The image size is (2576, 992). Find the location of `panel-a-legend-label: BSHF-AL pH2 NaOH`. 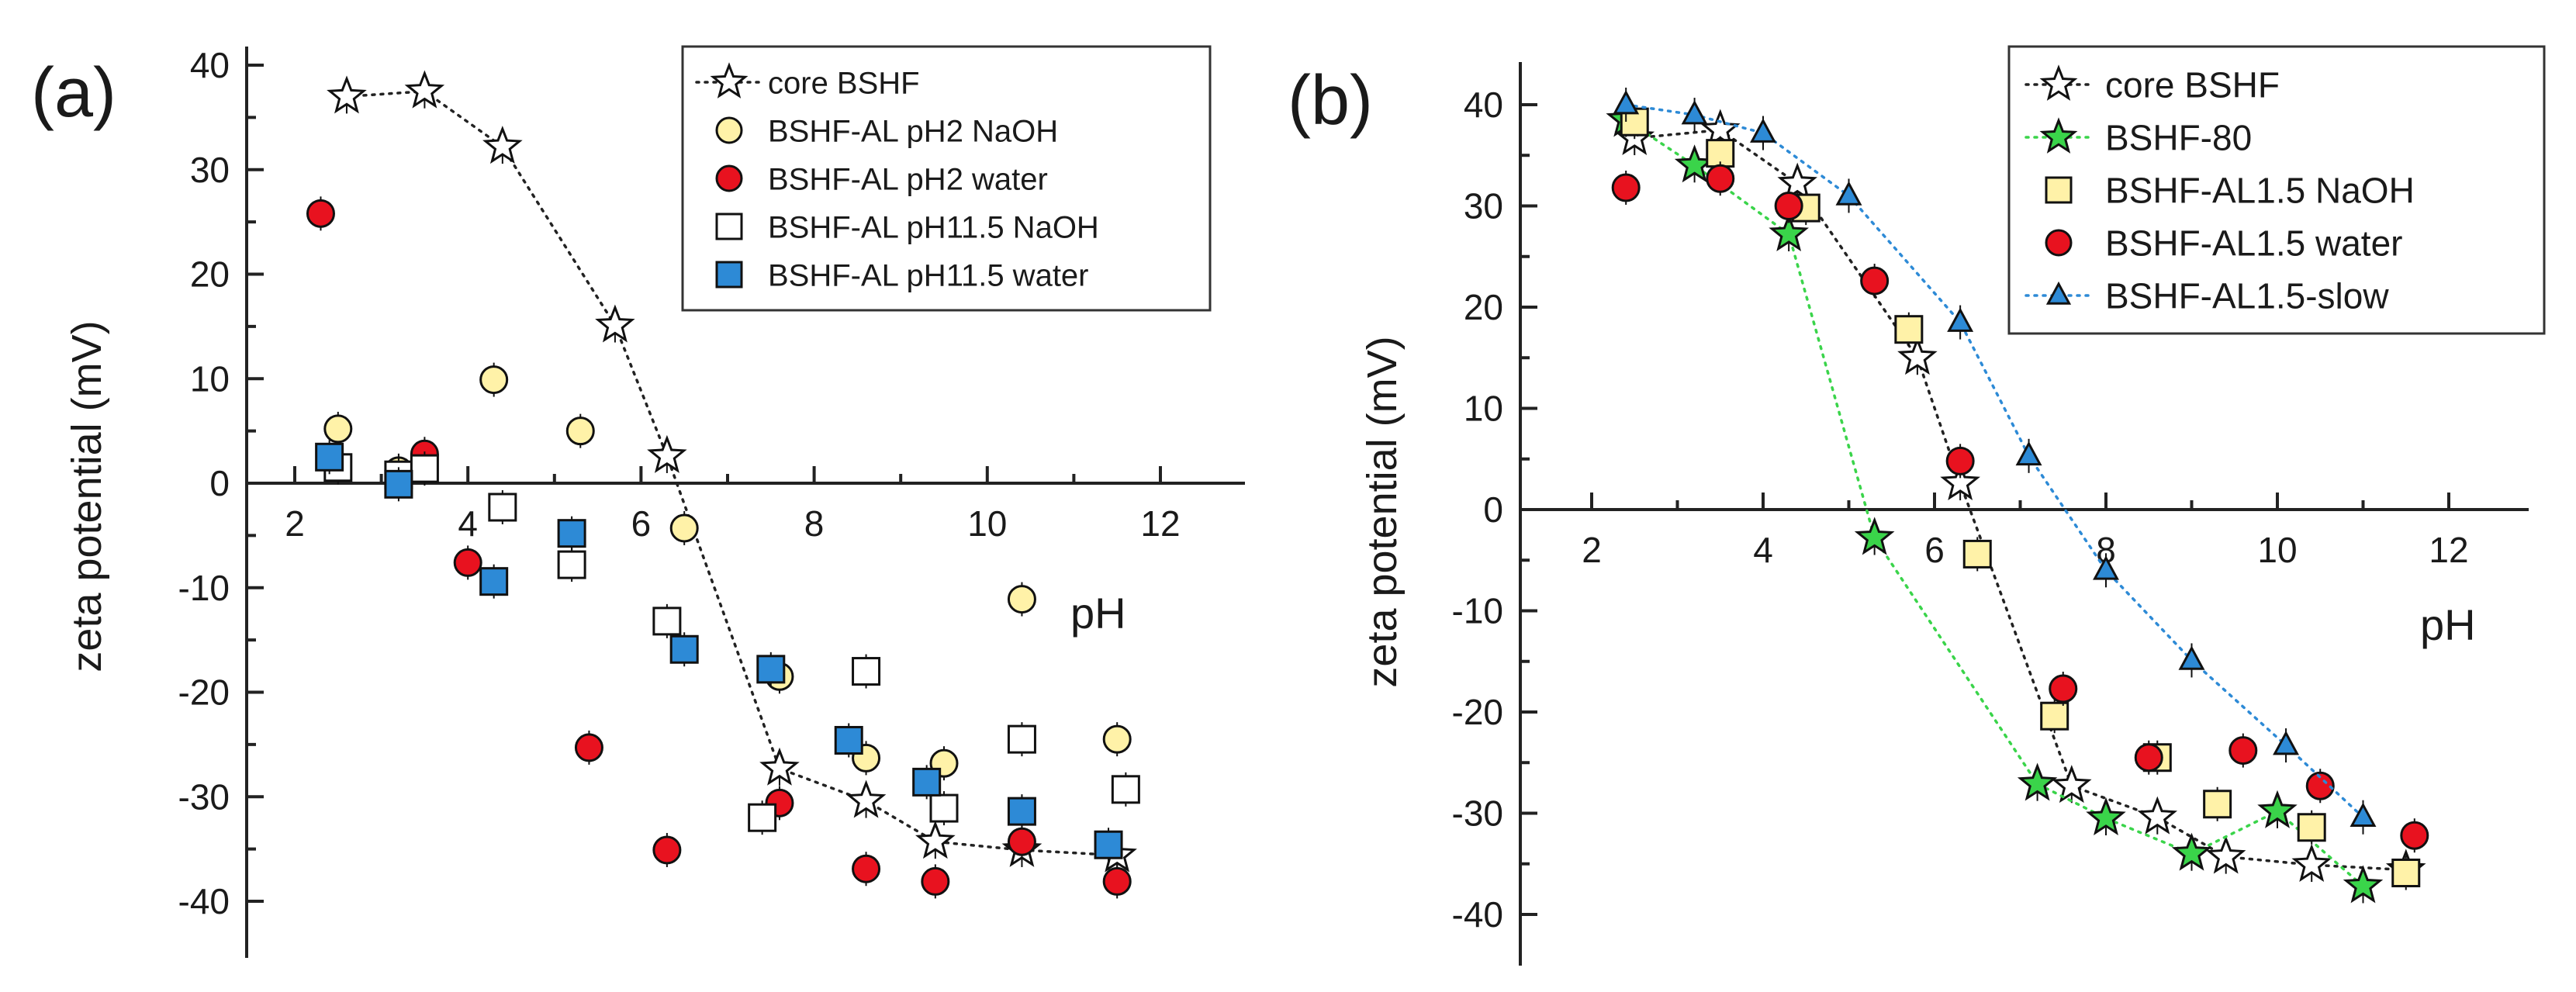

panel-a-legend-label: BSHF-AL pH2 NaOH is located at coordinates (913, 131).